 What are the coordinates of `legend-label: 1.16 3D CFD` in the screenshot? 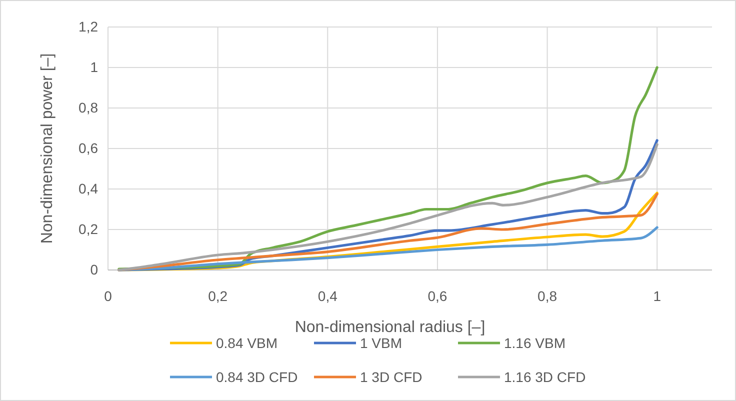 It's located at (545, 377).